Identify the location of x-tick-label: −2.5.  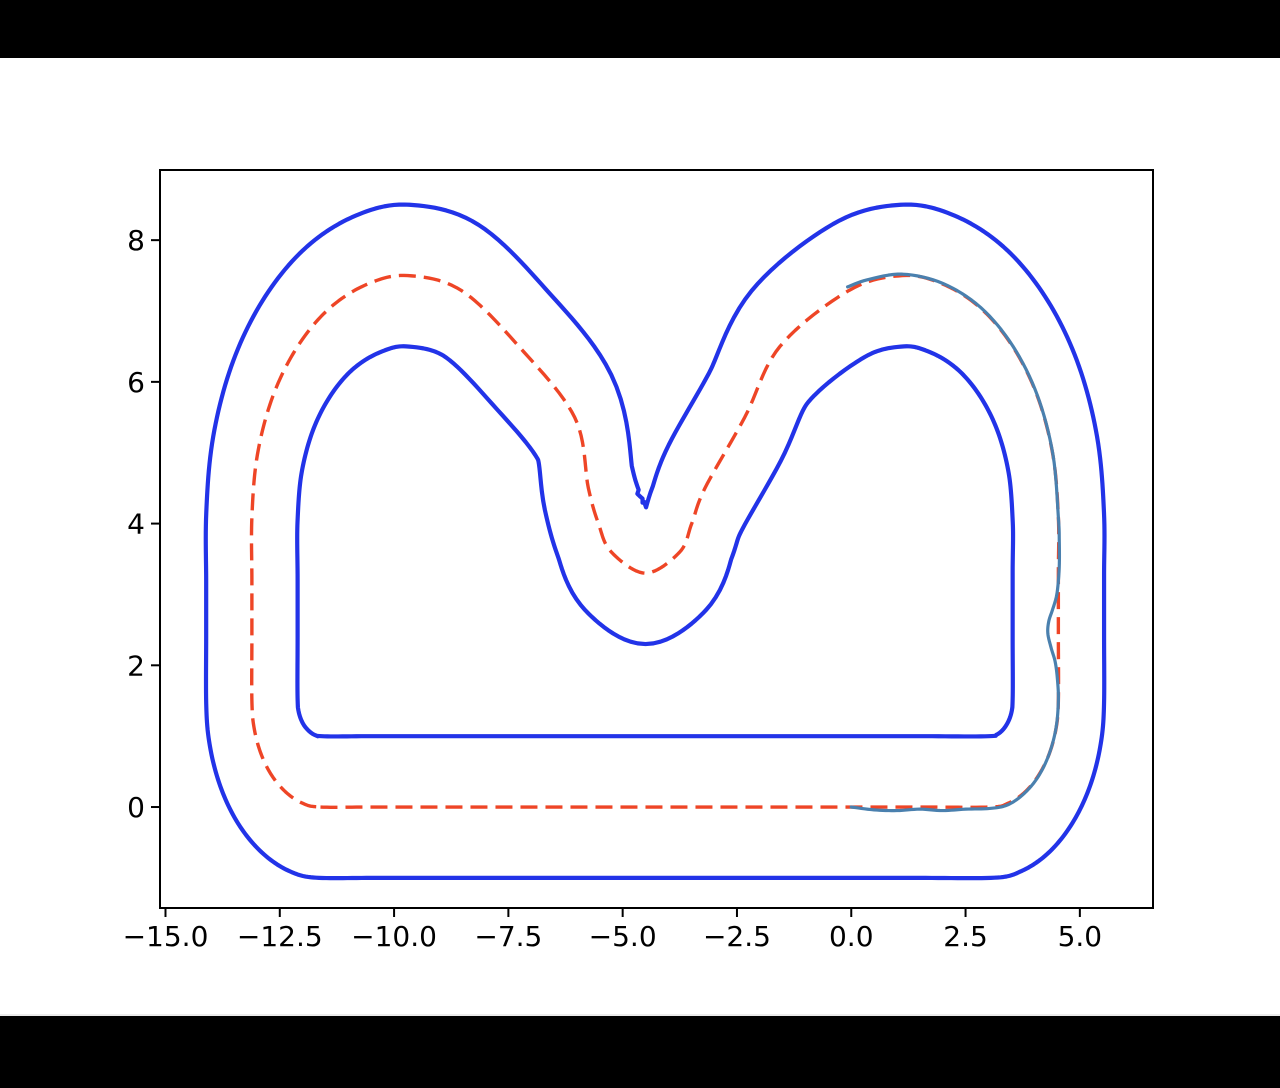
(737, 936).